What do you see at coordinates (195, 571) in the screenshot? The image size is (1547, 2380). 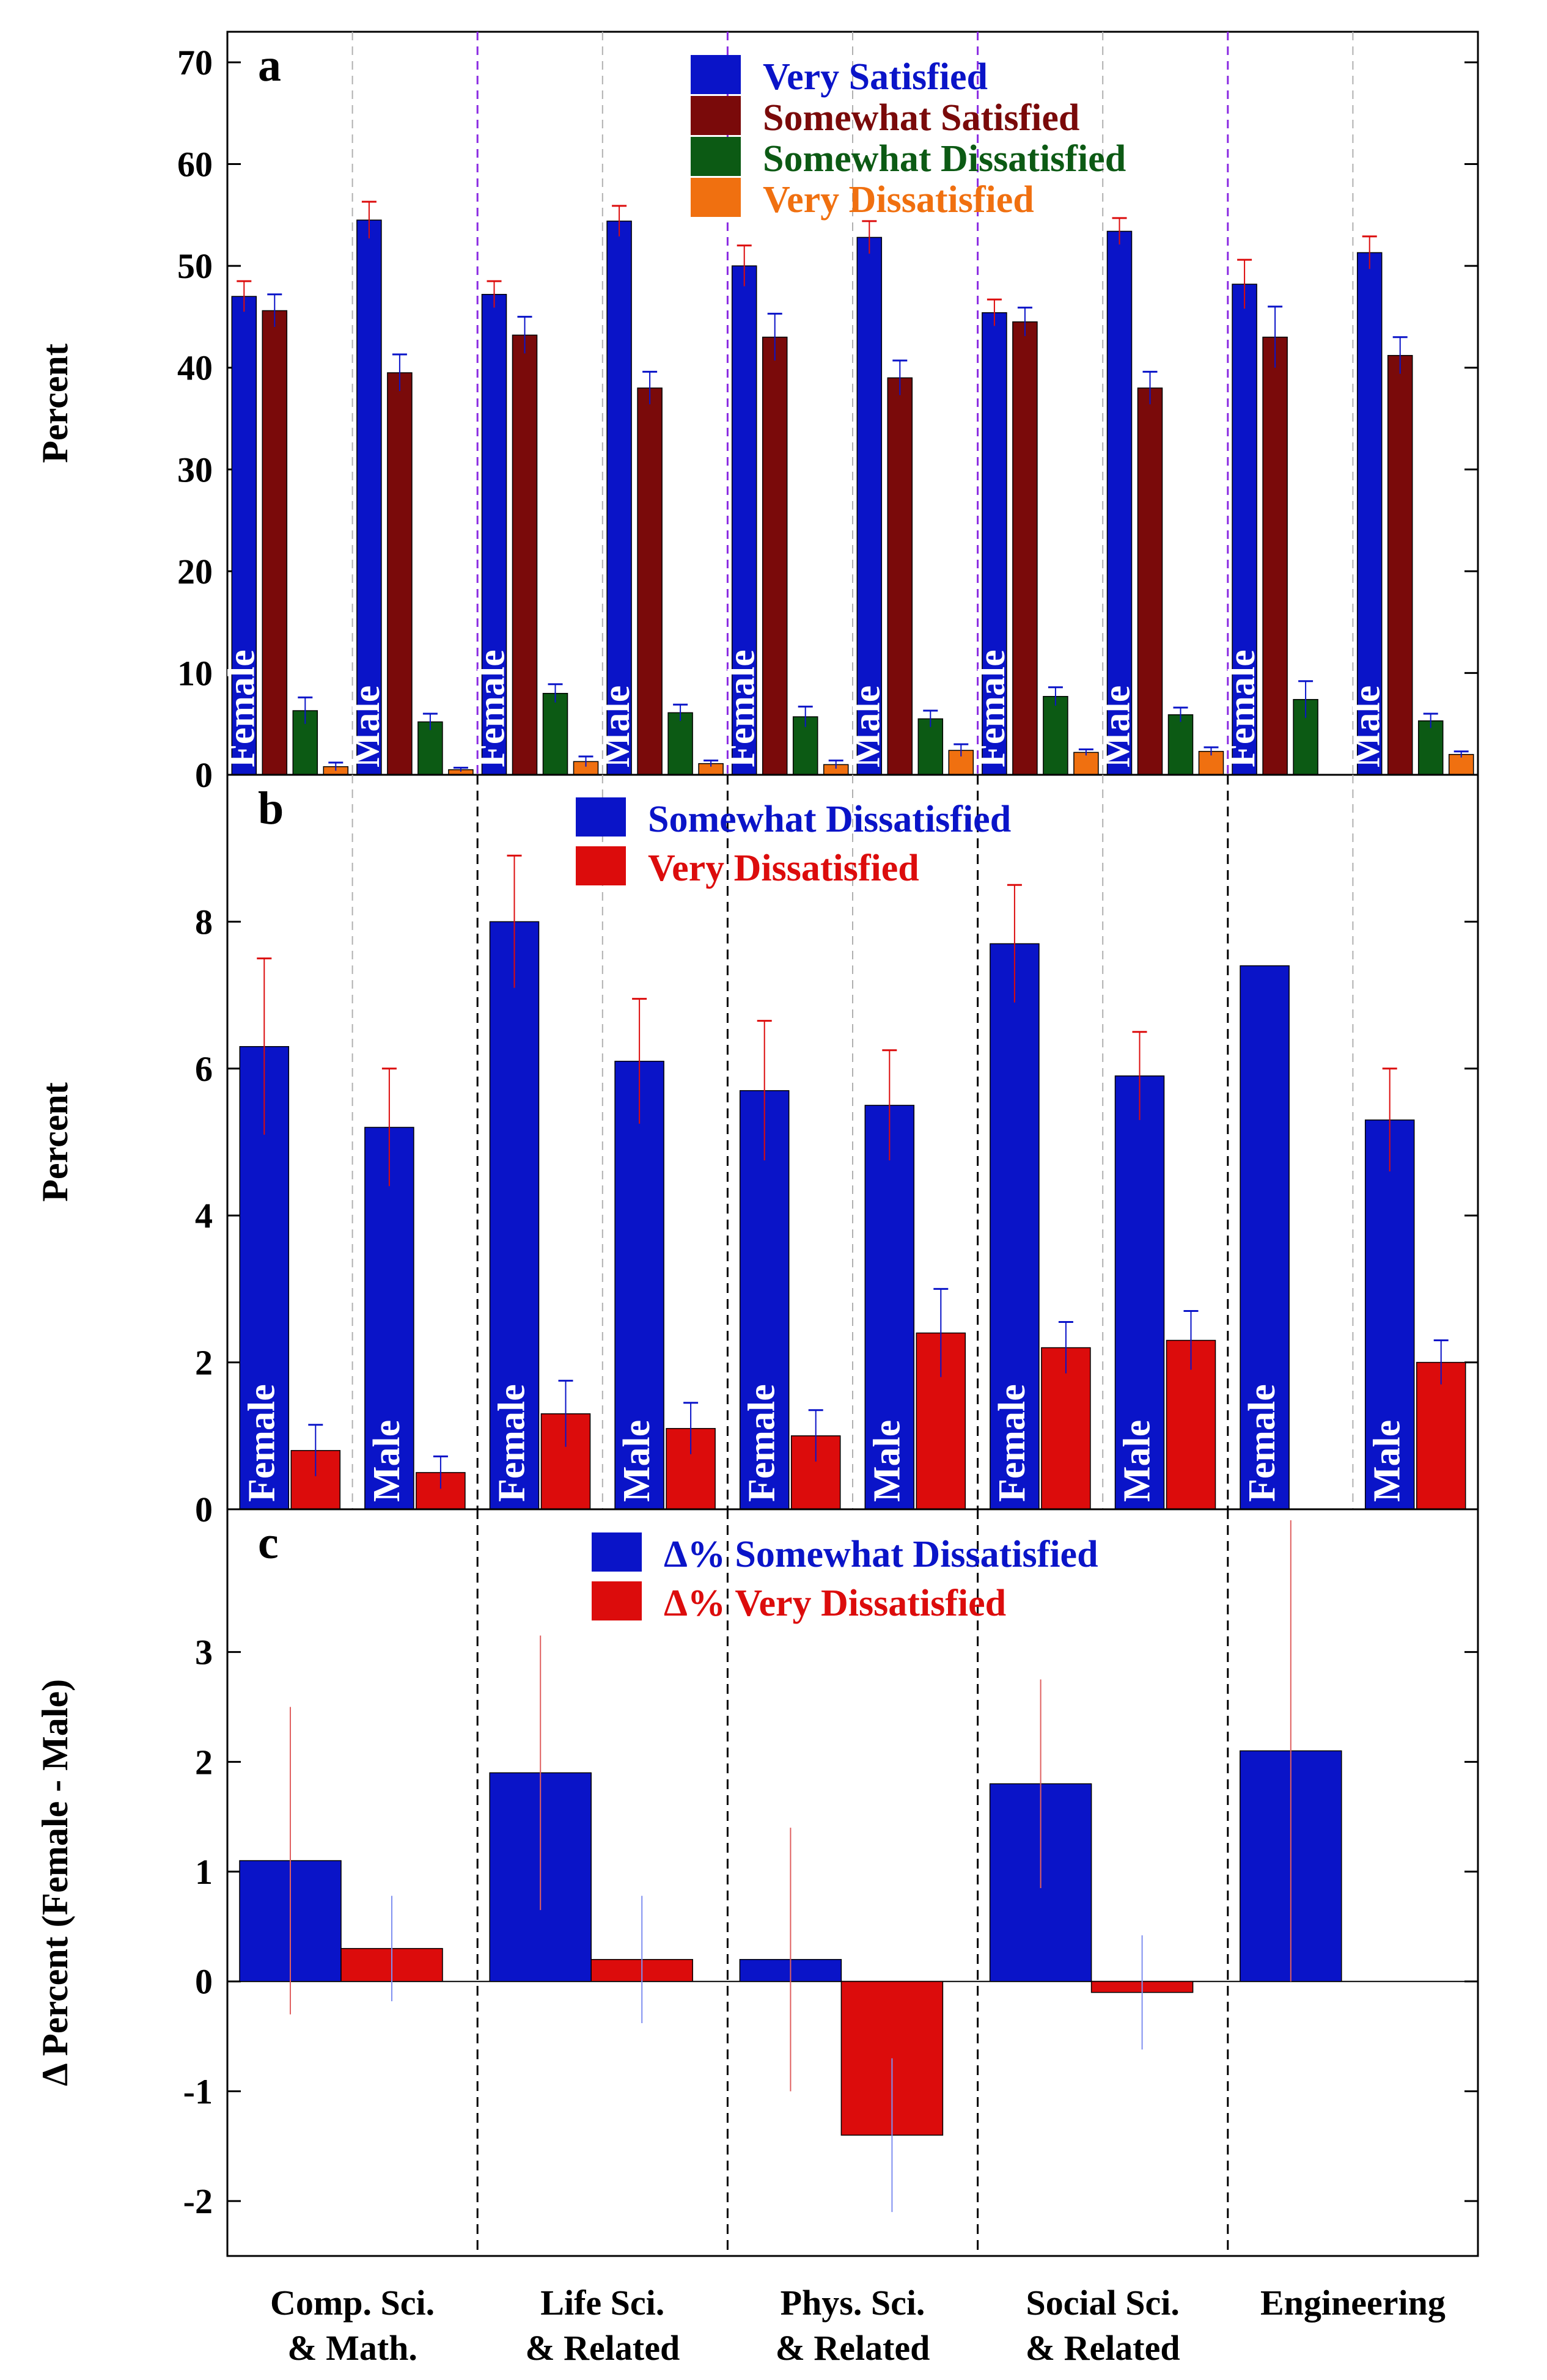 I see `y-tick-label: 20` at bounding box center [195, 571].